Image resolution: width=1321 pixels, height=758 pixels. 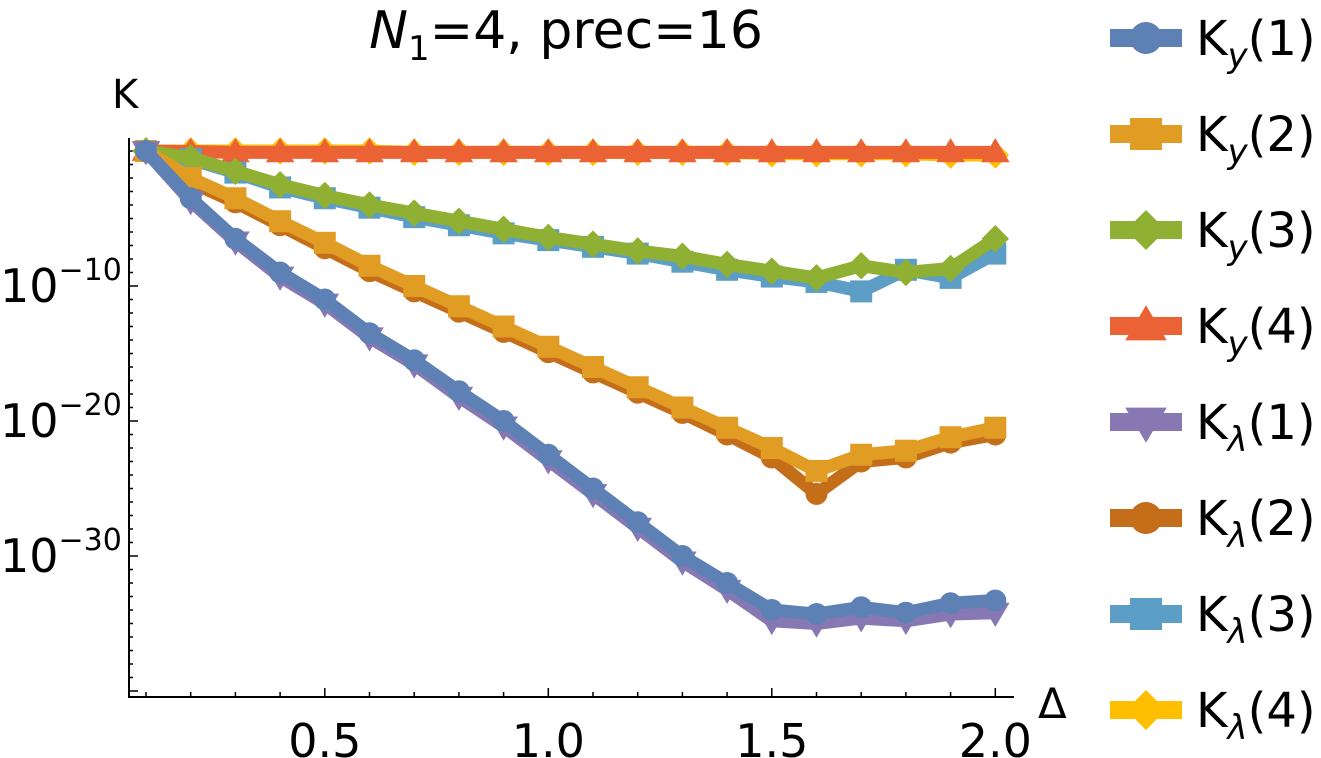 I want to click on legend-item-3: Ky(3), so click(x=1213, y=235).